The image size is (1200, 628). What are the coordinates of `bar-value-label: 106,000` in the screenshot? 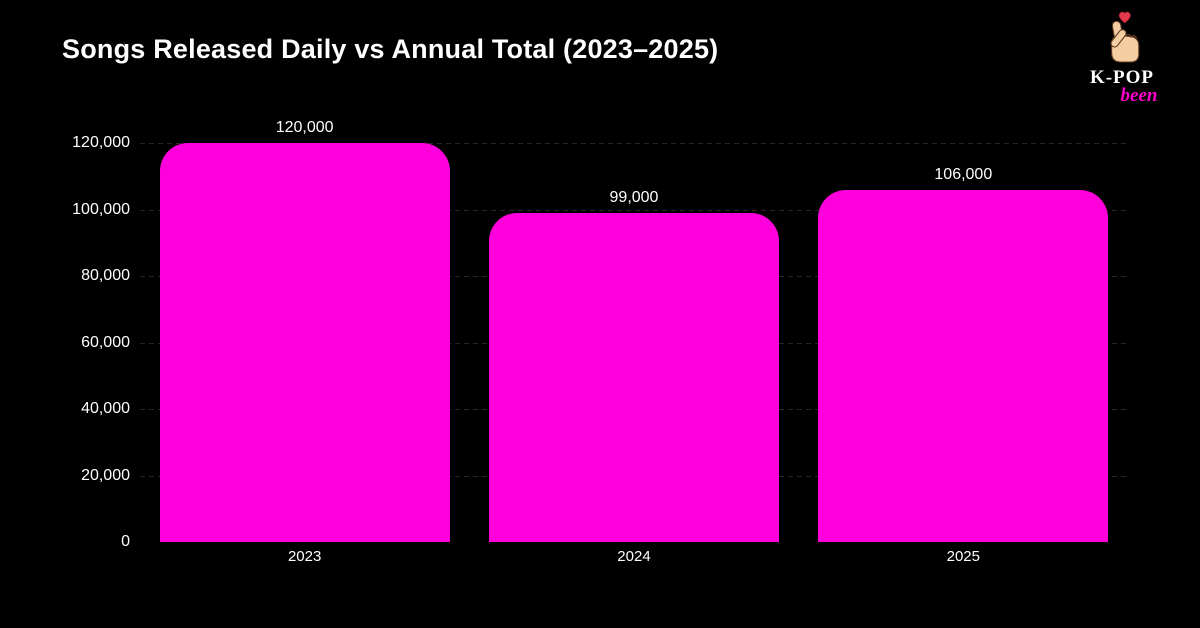 It's located at (963, 174).